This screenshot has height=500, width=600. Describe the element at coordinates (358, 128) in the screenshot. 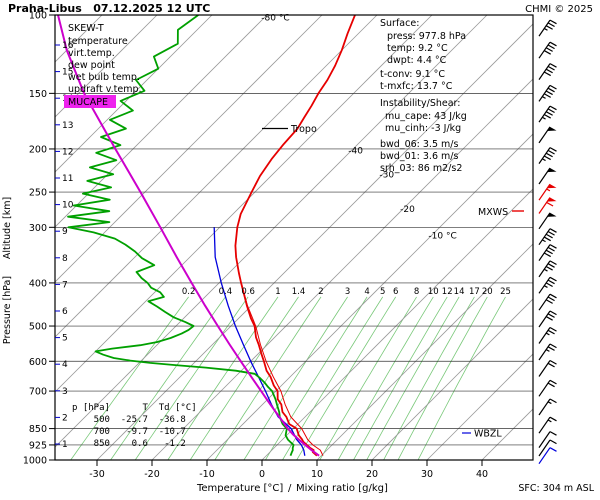

I see `isotherm-labels-layer: -80 °C -40 -30 -20 -10 °C` at that location.